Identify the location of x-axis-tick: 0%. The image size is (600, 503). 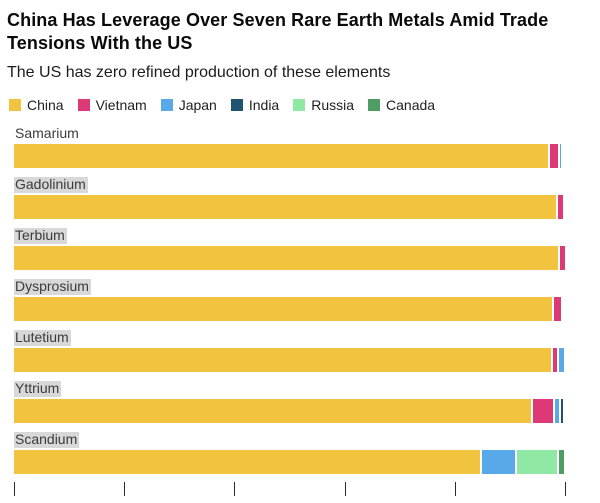
(14, 492).